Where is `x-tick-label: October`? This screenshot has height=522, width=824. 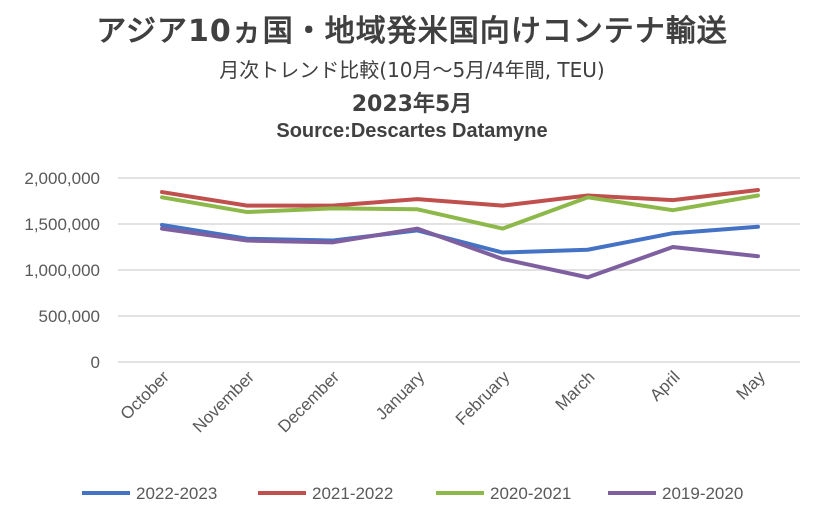
x-tick-label: October is located at coordinates (145, 395).